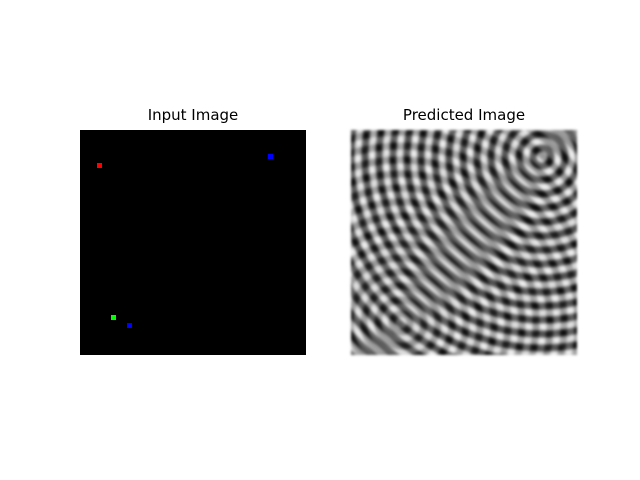 This screenshot has width=640, height=480. What do you see at coordinates (193, 115) in the screenshot?
I see `panel-title: Input Image` at bounding box center [193, 115].